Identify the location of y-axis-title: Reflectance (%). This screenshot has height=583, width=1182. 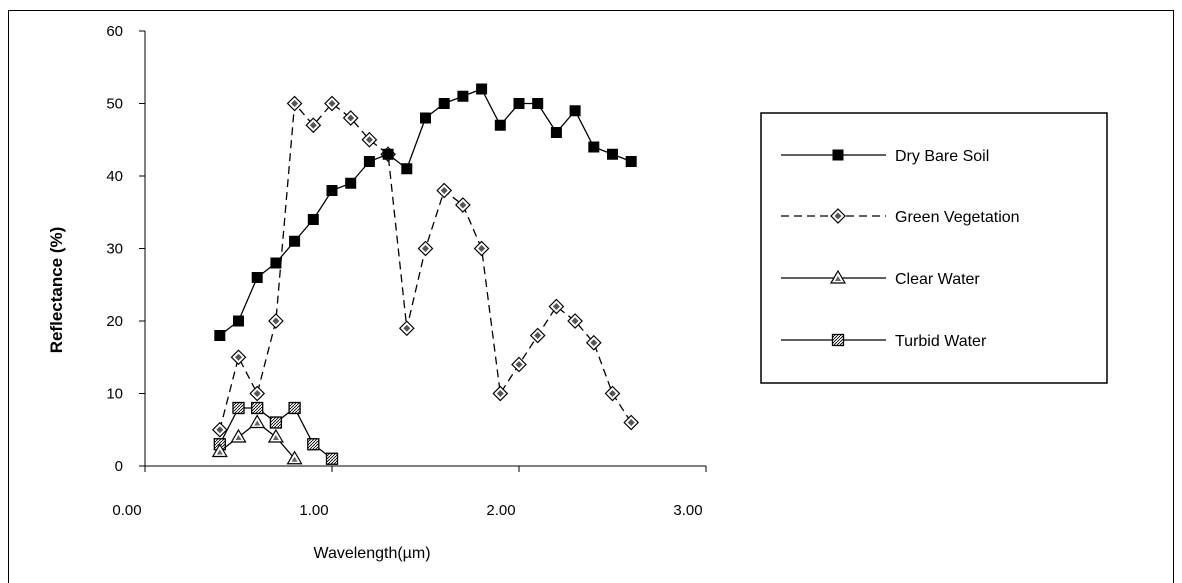
(56, 290).